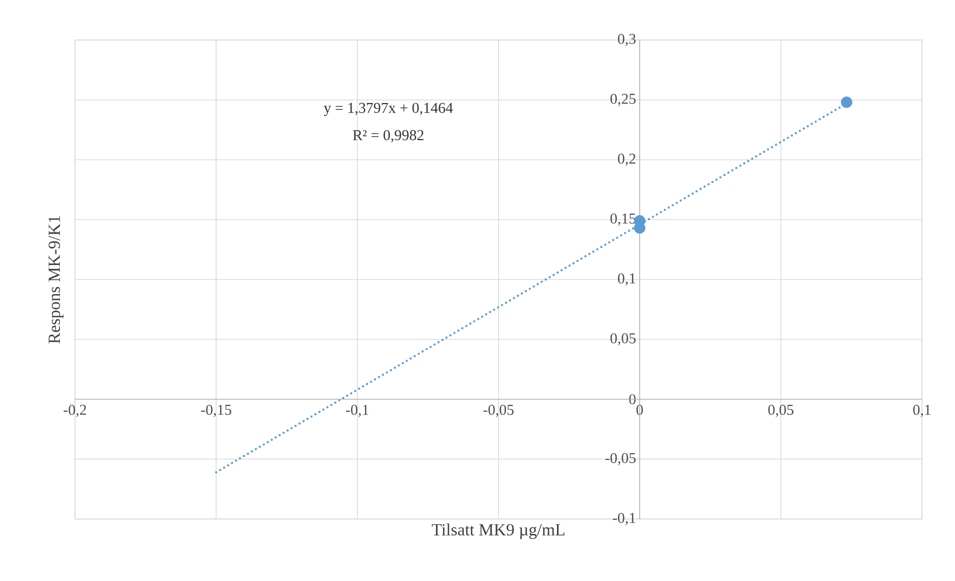 Image resolution: width=955 pixels, height=581 pixels. Describe the element at coordinates (388, 136) in the screenshot. I see `annotation: R² = 0,9982` at that location.